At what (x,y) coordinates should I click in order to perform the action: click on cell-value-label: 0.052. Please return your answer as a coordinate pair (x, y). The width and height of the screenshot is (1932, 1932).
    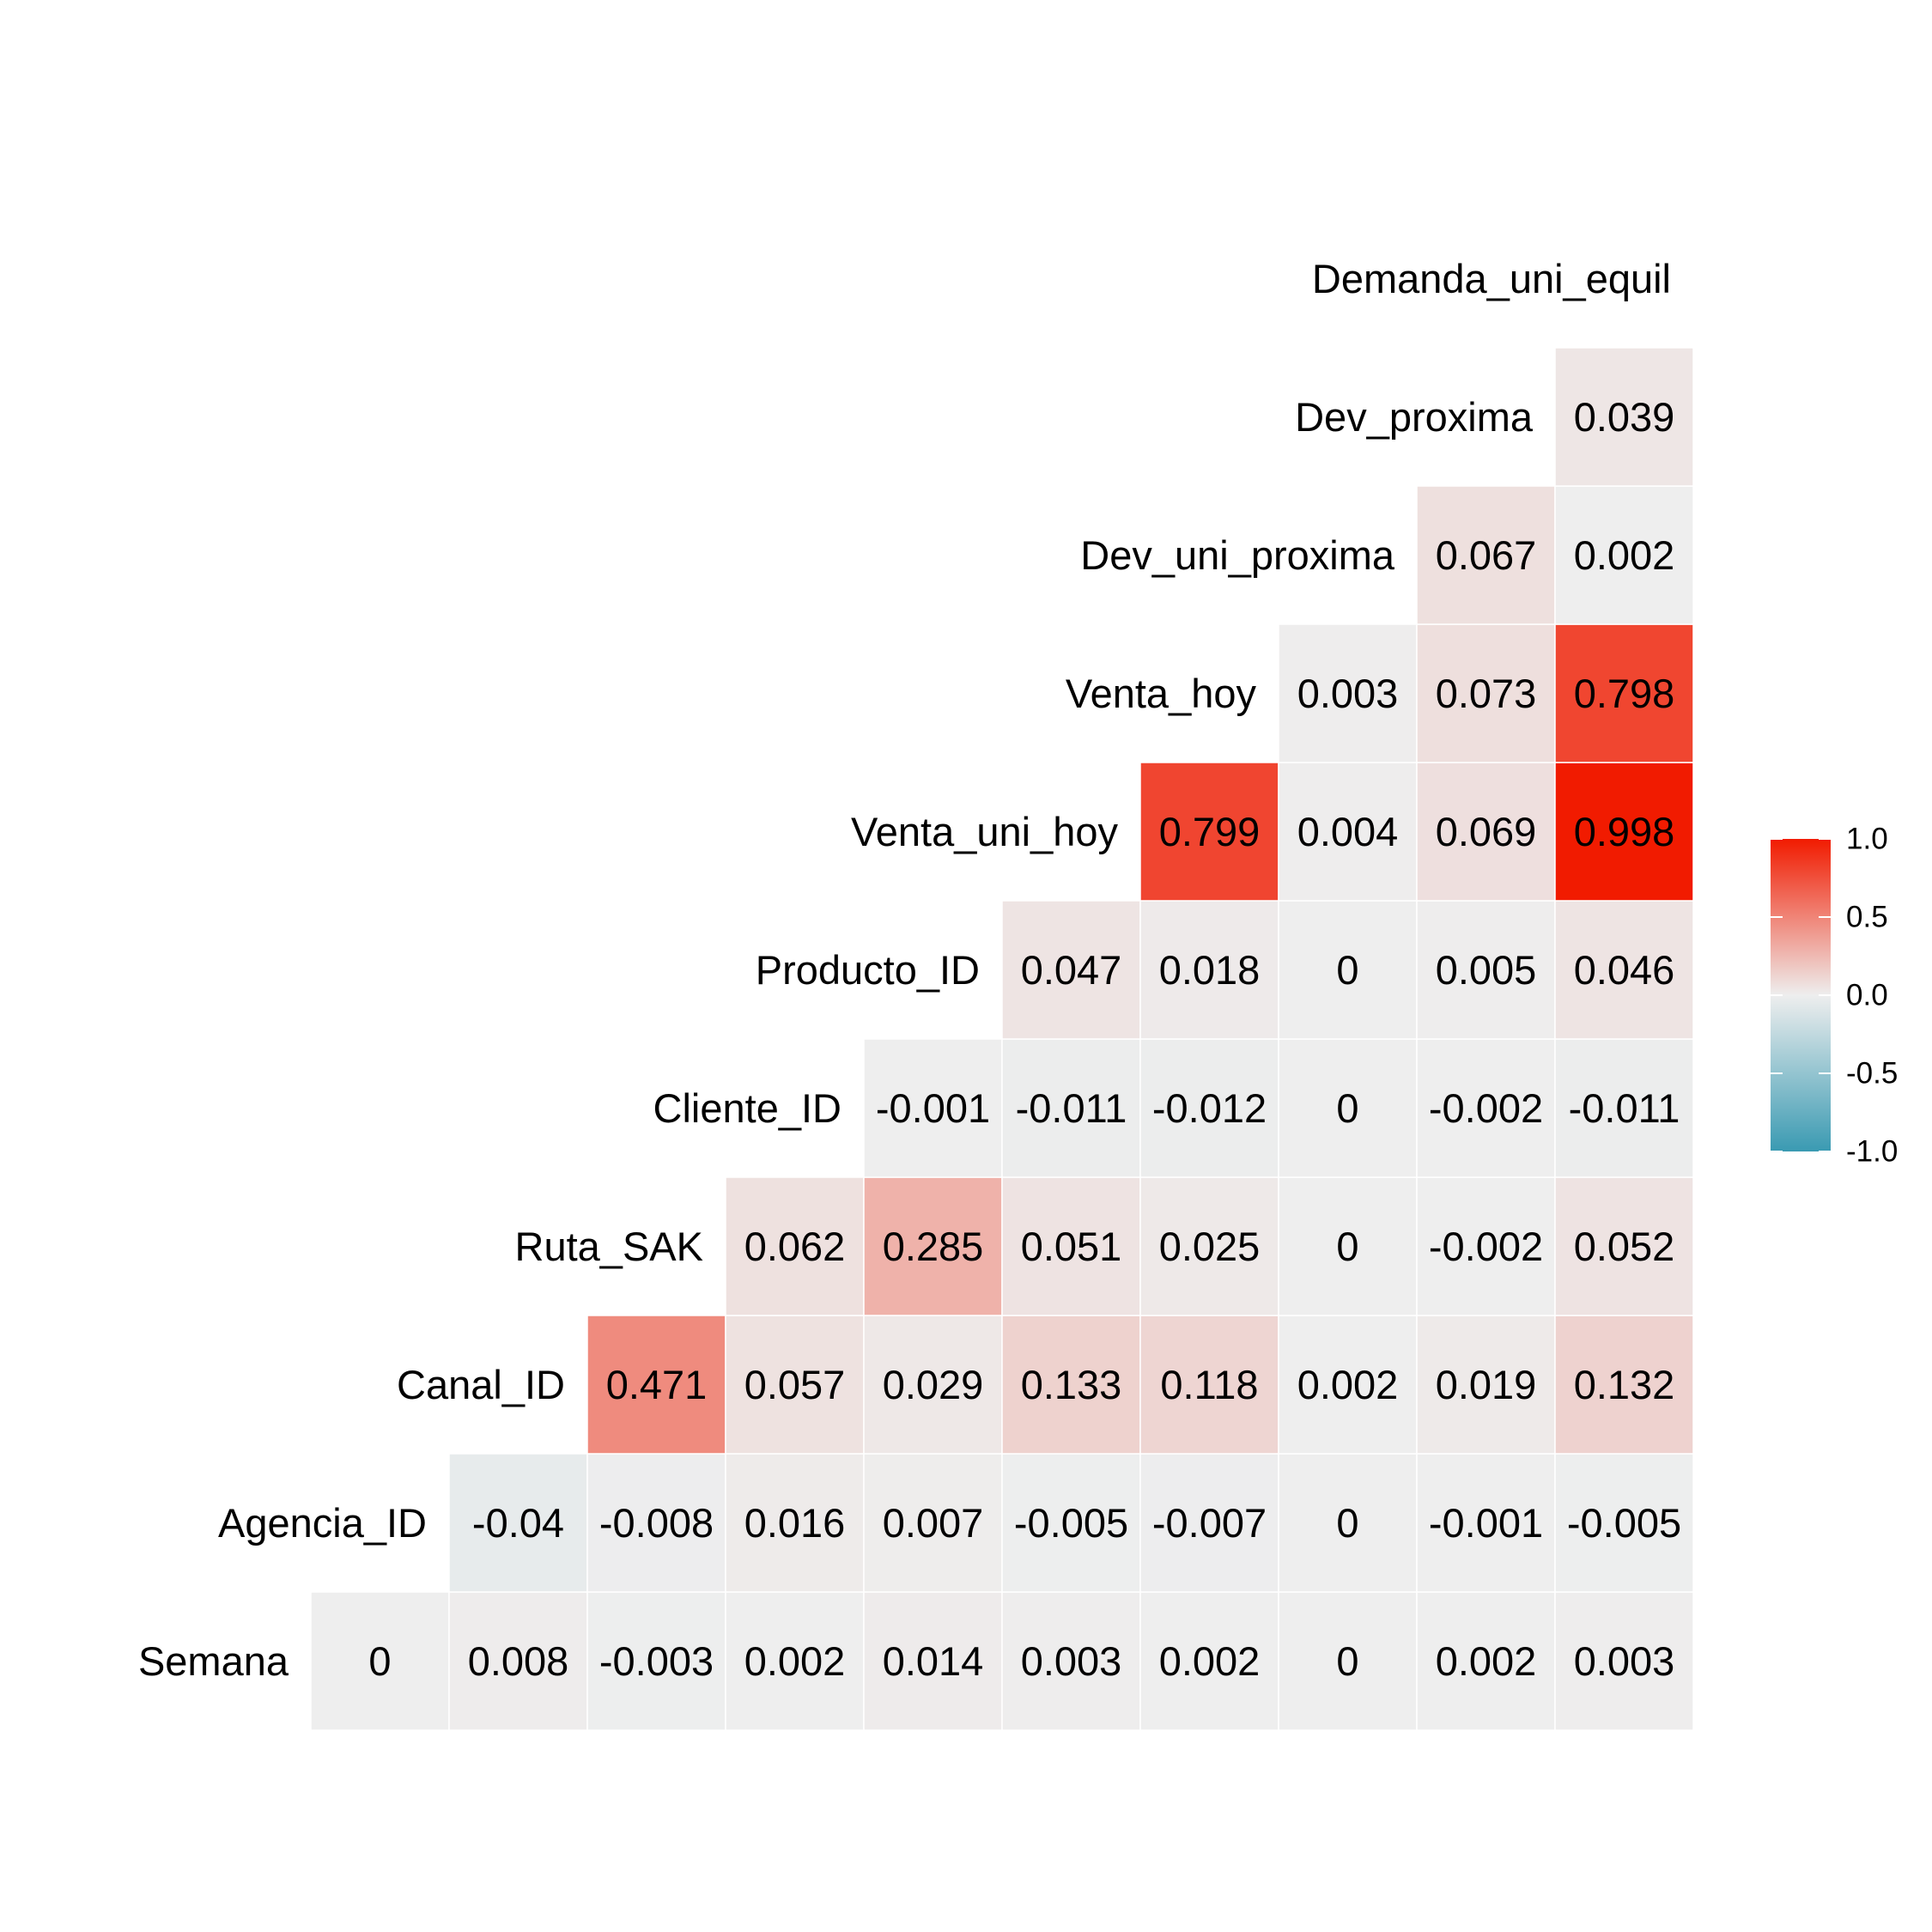
    Looking at the image, I should click on (1624, 1246).